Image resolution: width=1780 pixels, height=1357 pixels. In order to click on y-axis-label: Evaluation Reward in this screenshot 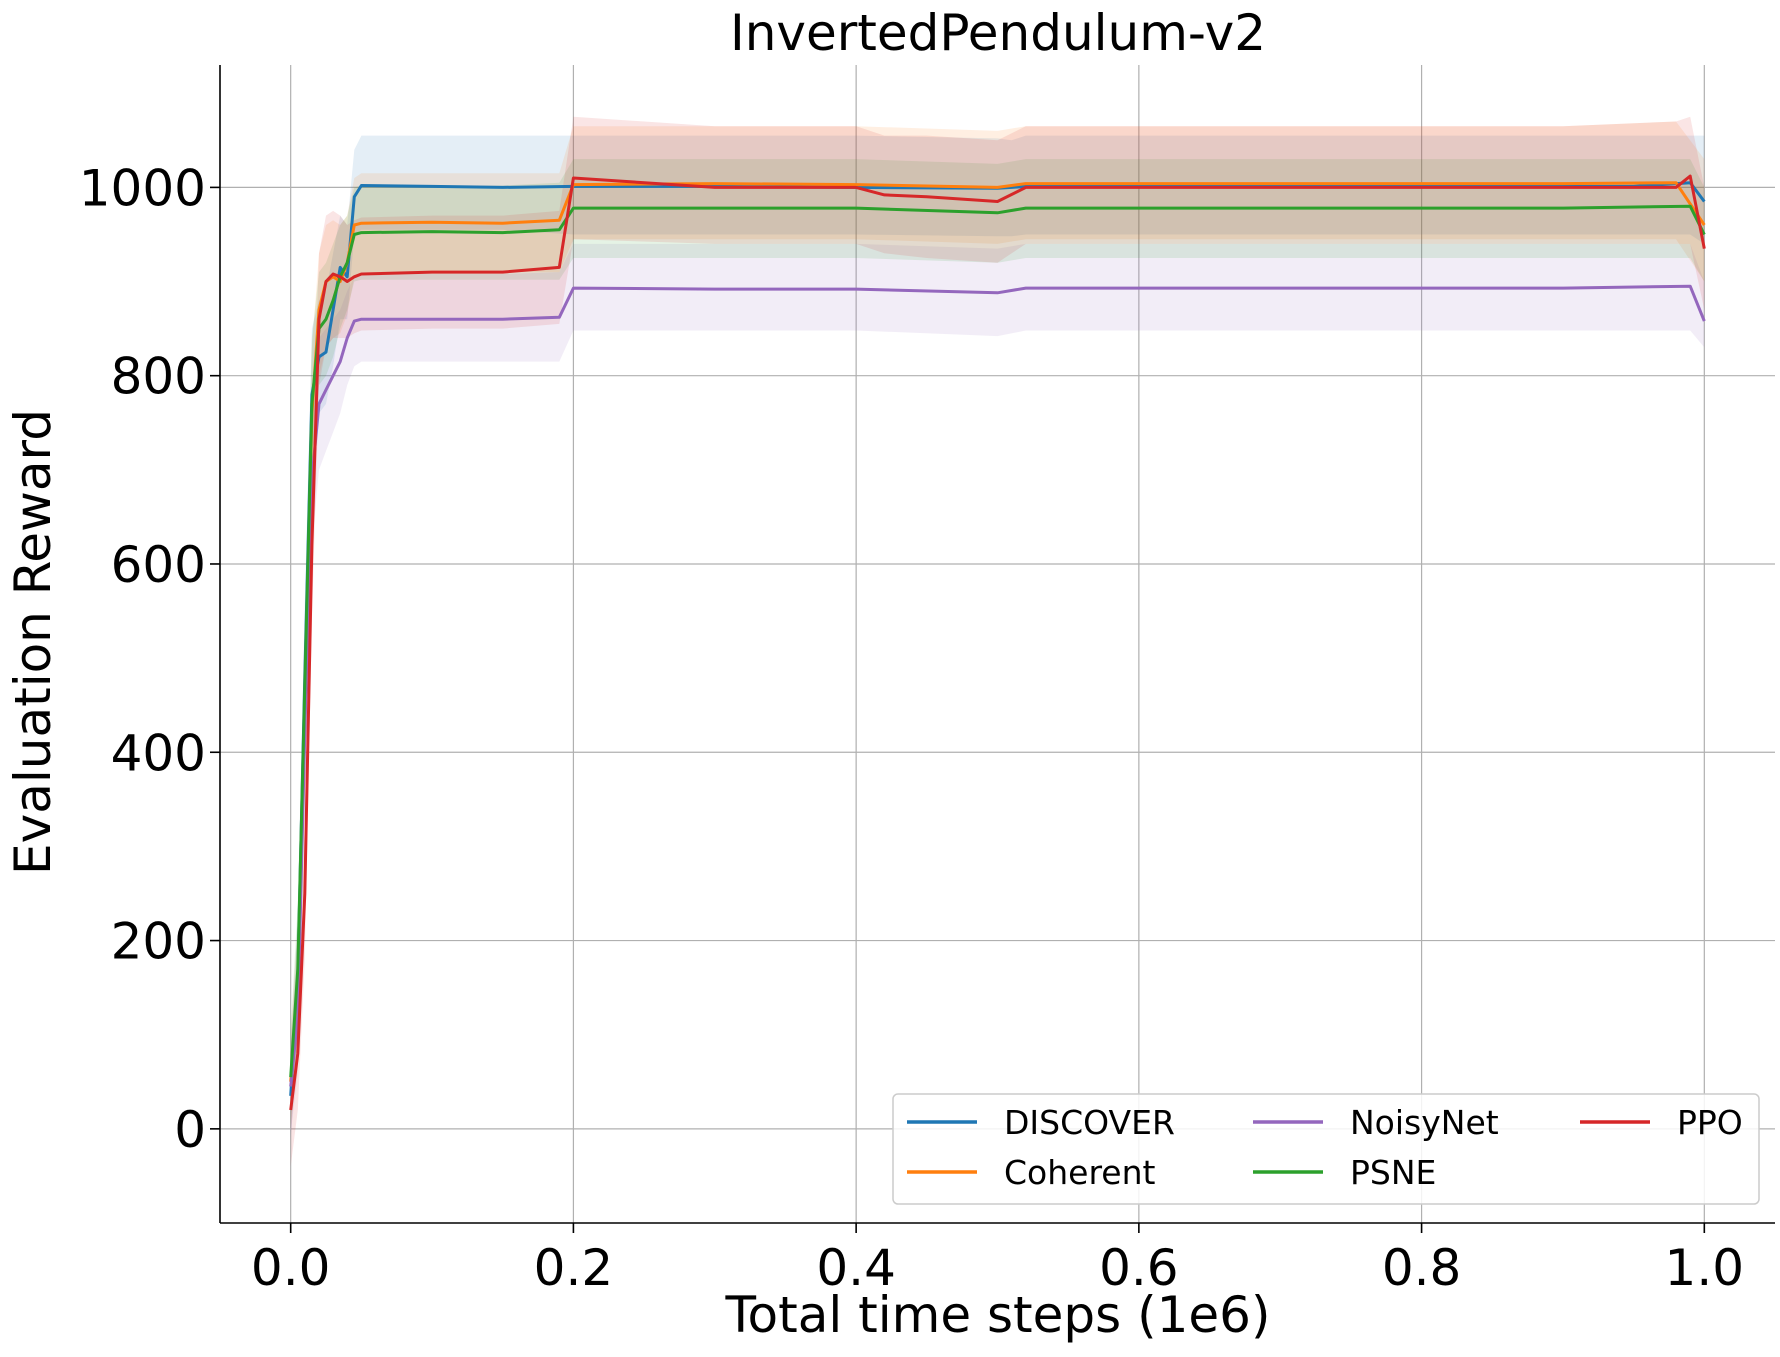, I will do `click(33, 642)`.